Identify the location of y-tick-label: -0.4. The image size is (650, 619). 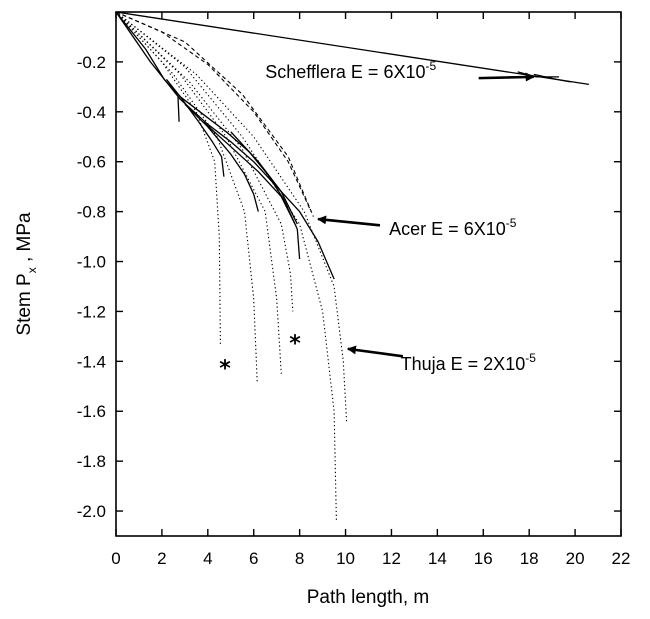
(91, 112).